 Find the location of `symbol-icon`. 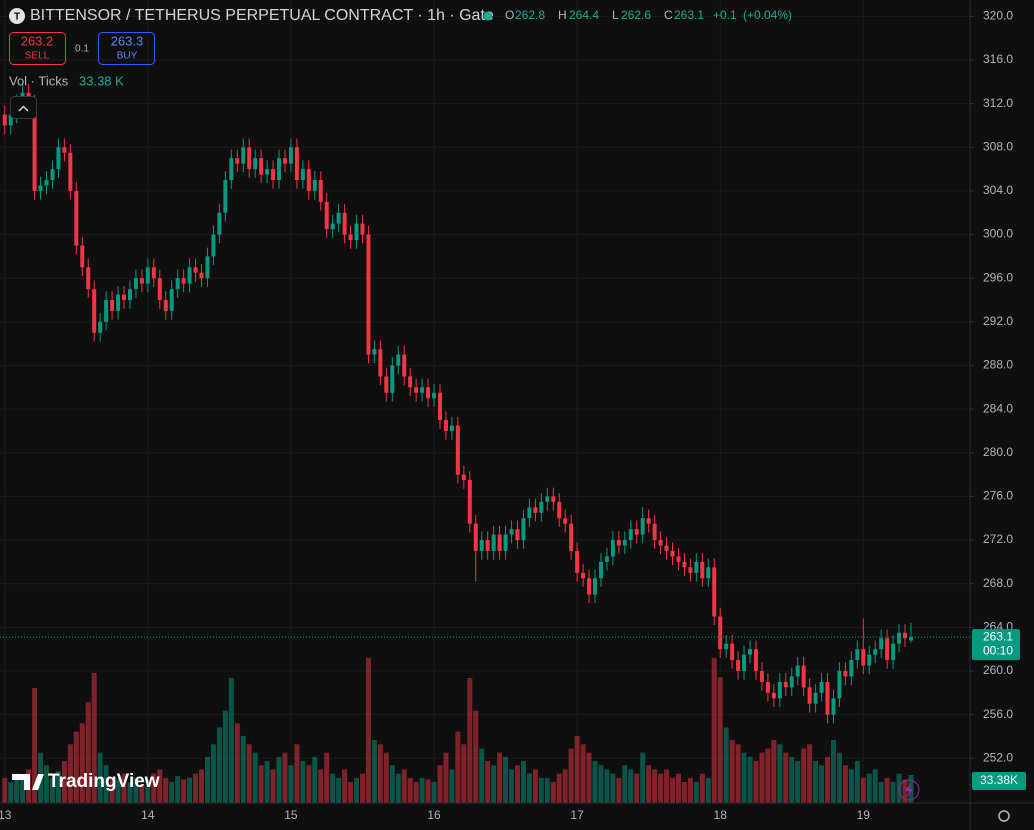

symbol-icon is located at coordinates (17, 16).